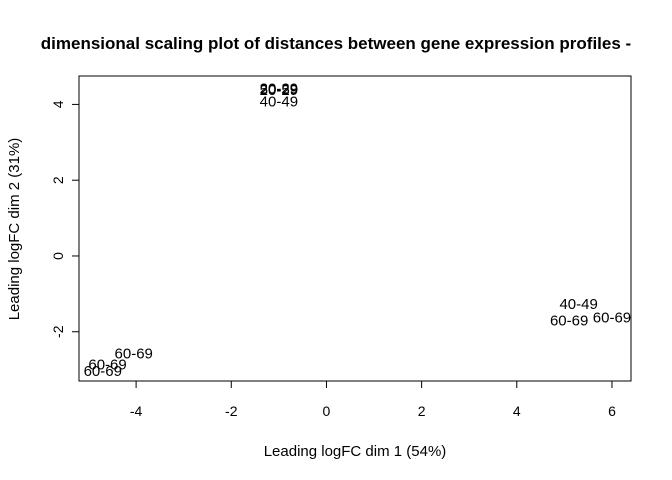 Image resolution: width=672 pixels, height=480 pixels. What do you see at coordinates (136, 411) in the screenshot?
I see `x-tick-label: -4` at bounding box center [136, 411].